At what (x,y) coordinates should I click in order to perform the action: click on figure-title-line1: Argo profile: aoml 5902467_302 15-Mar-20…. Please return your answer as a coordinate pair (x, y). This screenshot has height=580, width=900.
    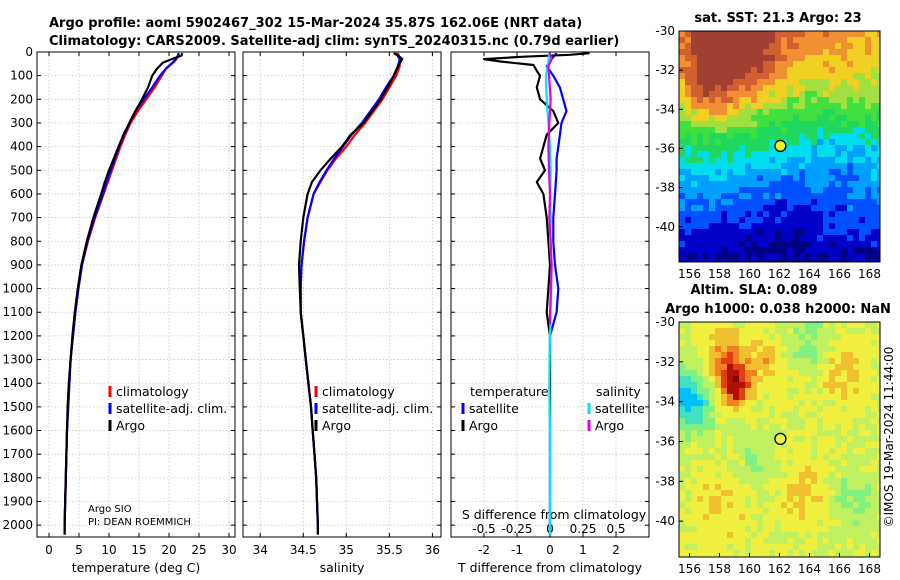
    Looking at the image, I should click on (315, 23).